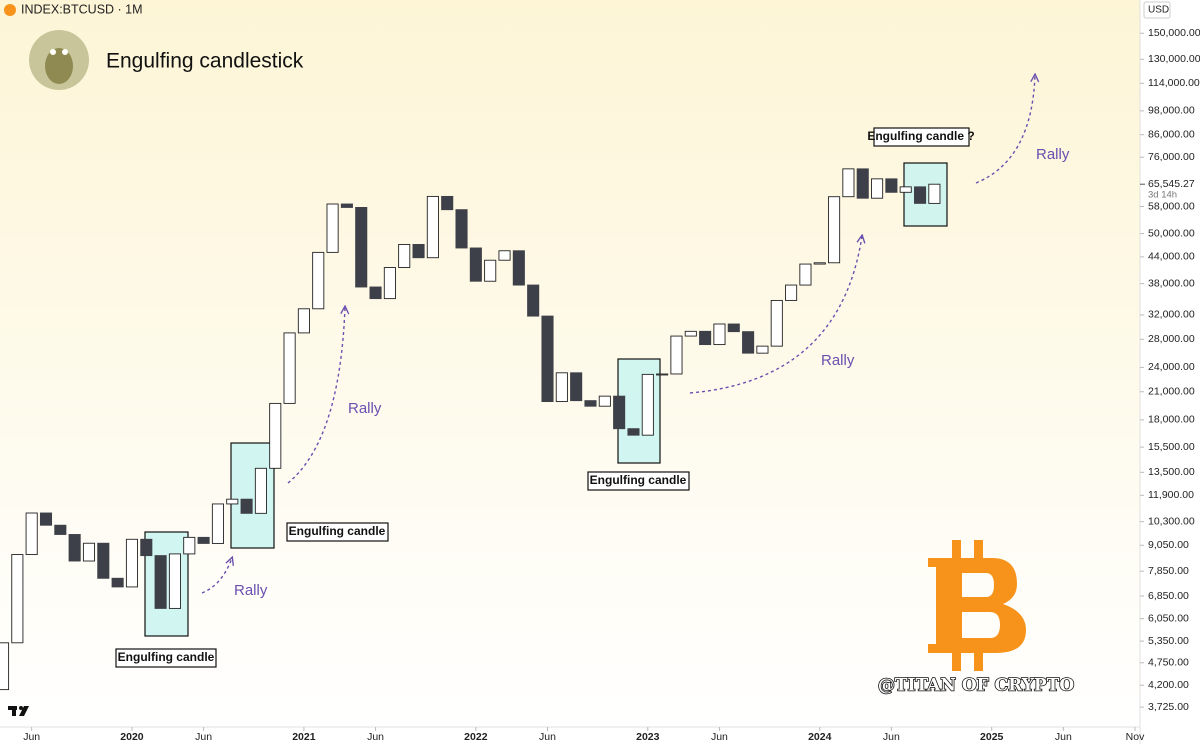 The width and height of the screenshot is (1200, 744). I want to click on x-tick-label: Nov, so click(1135, 737).